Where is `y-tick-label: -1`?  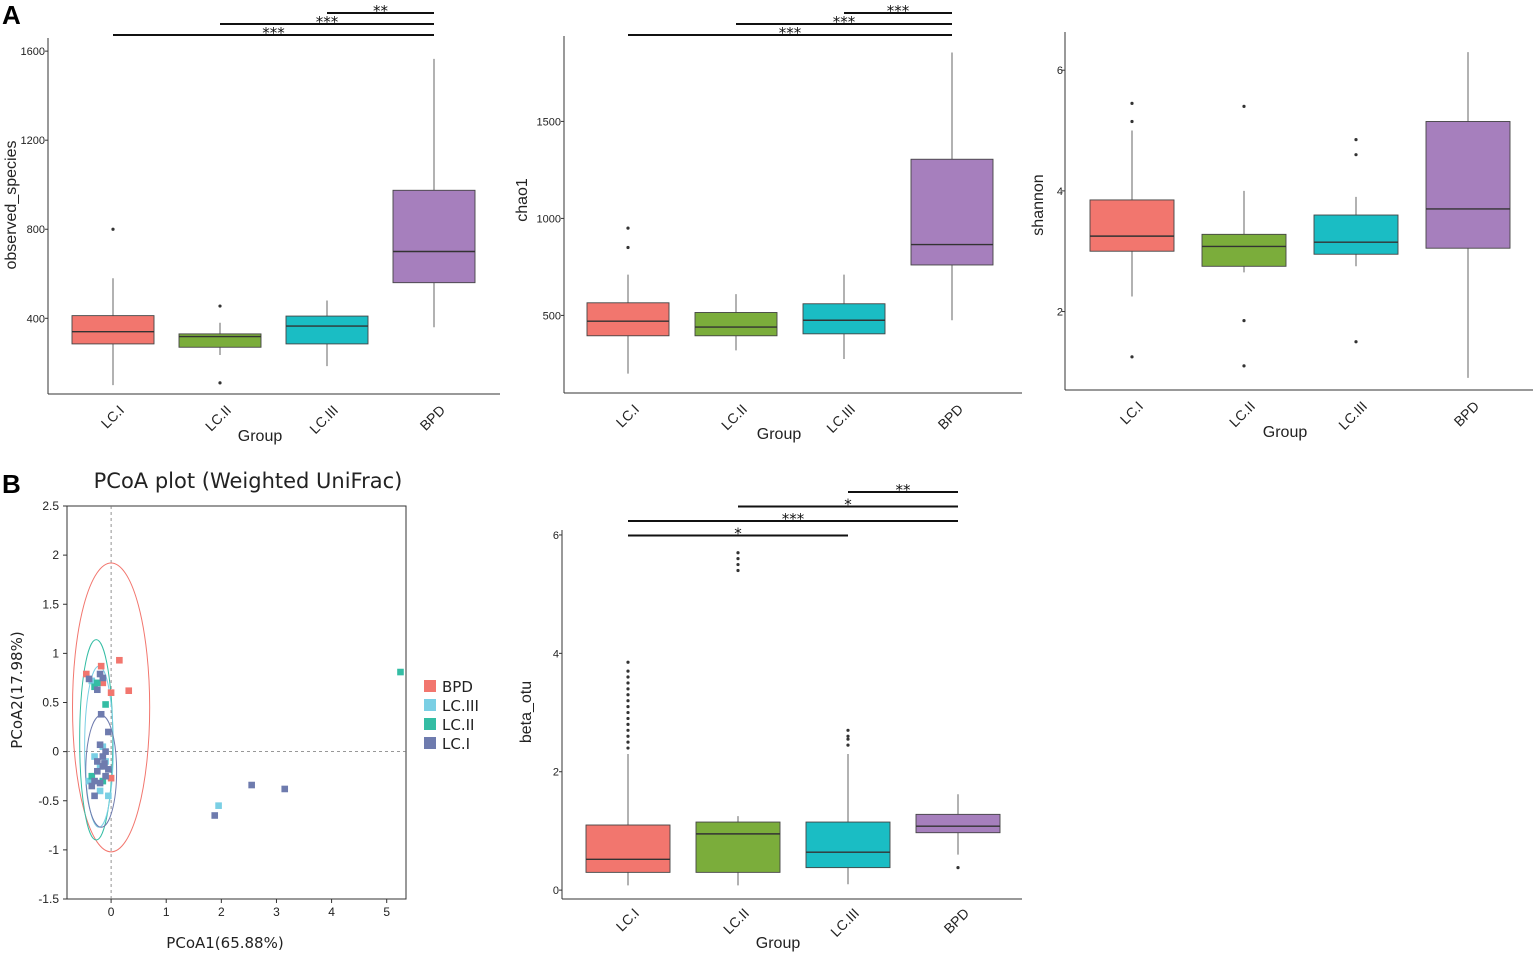
y-tick-label: -1 is located at coordinates (53, 850).